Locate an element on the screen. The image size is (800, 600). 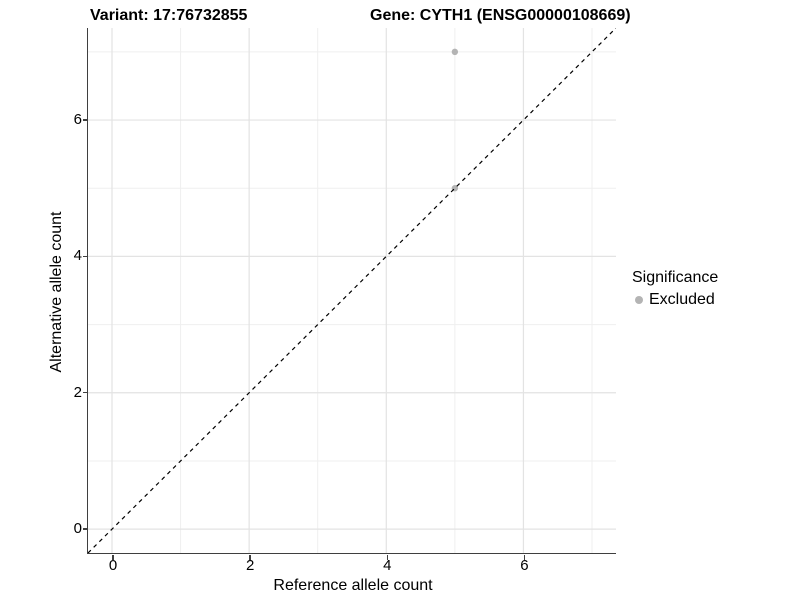
legend-entry-label: Excluded is located at coordinates (682, 299).